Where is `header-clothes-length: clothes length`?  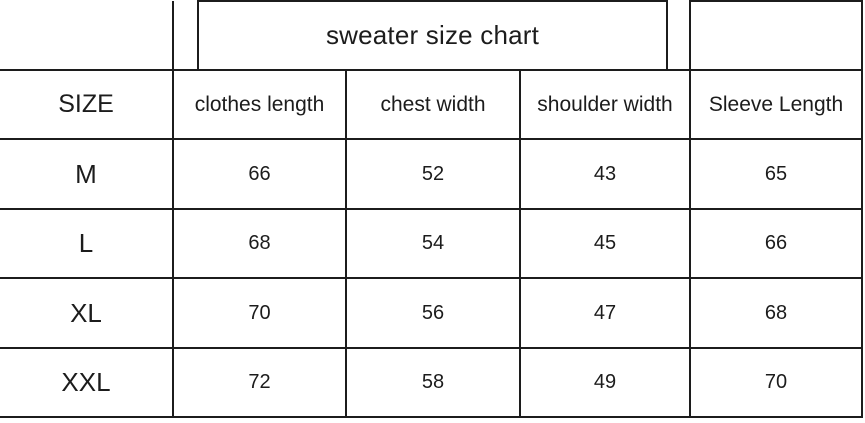
header-clothes-length: clothes length is located at coordinates (259, 104).